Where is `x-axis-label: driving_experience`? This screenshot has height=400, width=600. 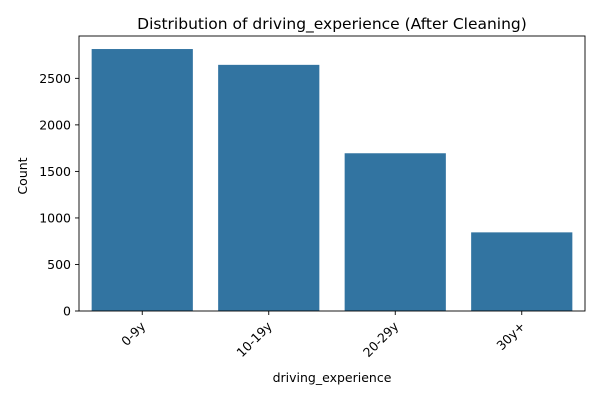
x-axis-label: driving_experience is located at coordinates (332, 377).